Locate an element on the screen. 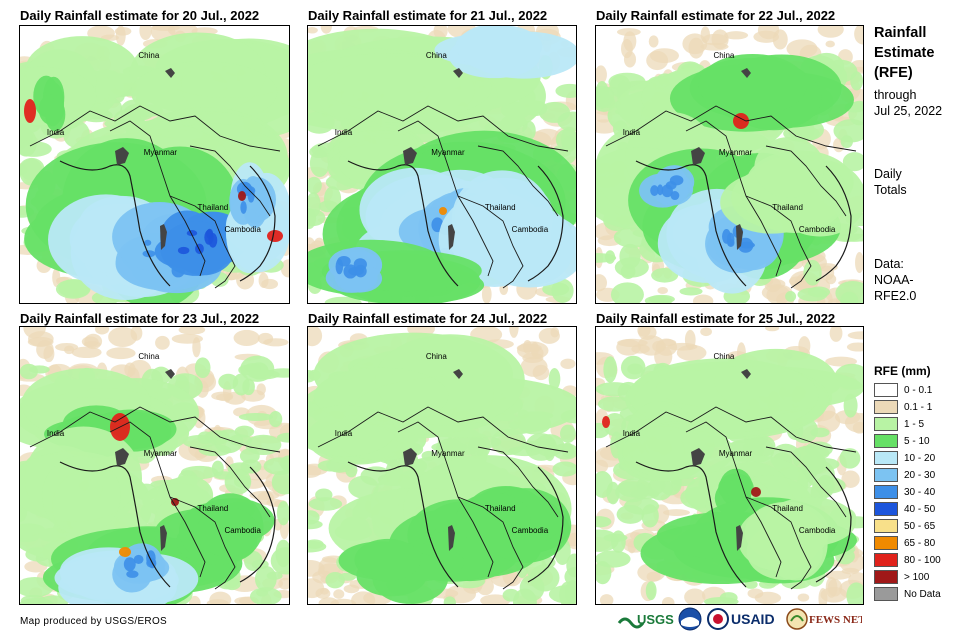  legend-item: 40 - 50 is located at coordinates (904, 509).